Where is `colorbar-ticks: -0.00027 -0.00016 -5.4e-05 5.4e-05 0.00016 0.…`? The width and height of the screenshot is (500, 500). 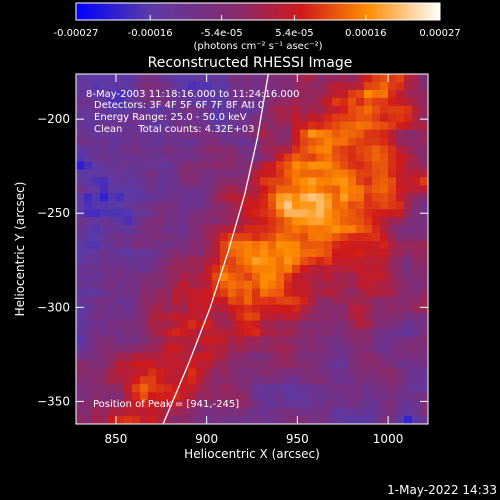 colorbar-ticks: -0.00027 -0.00016 -5.4e-05 5.4e-05 0.00016 0.… is located at coordinates (257, 27).